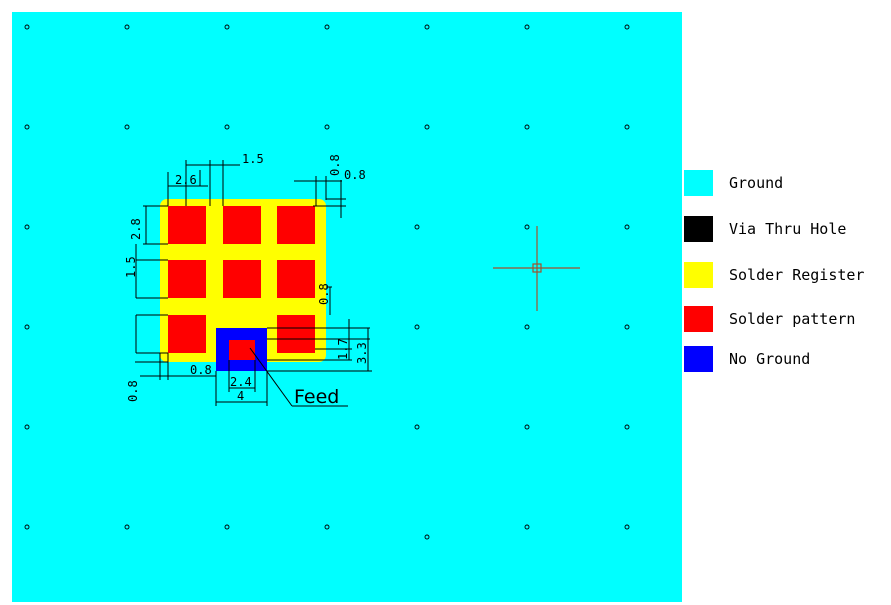  I want to click on solder-pads, so click(241, 279).